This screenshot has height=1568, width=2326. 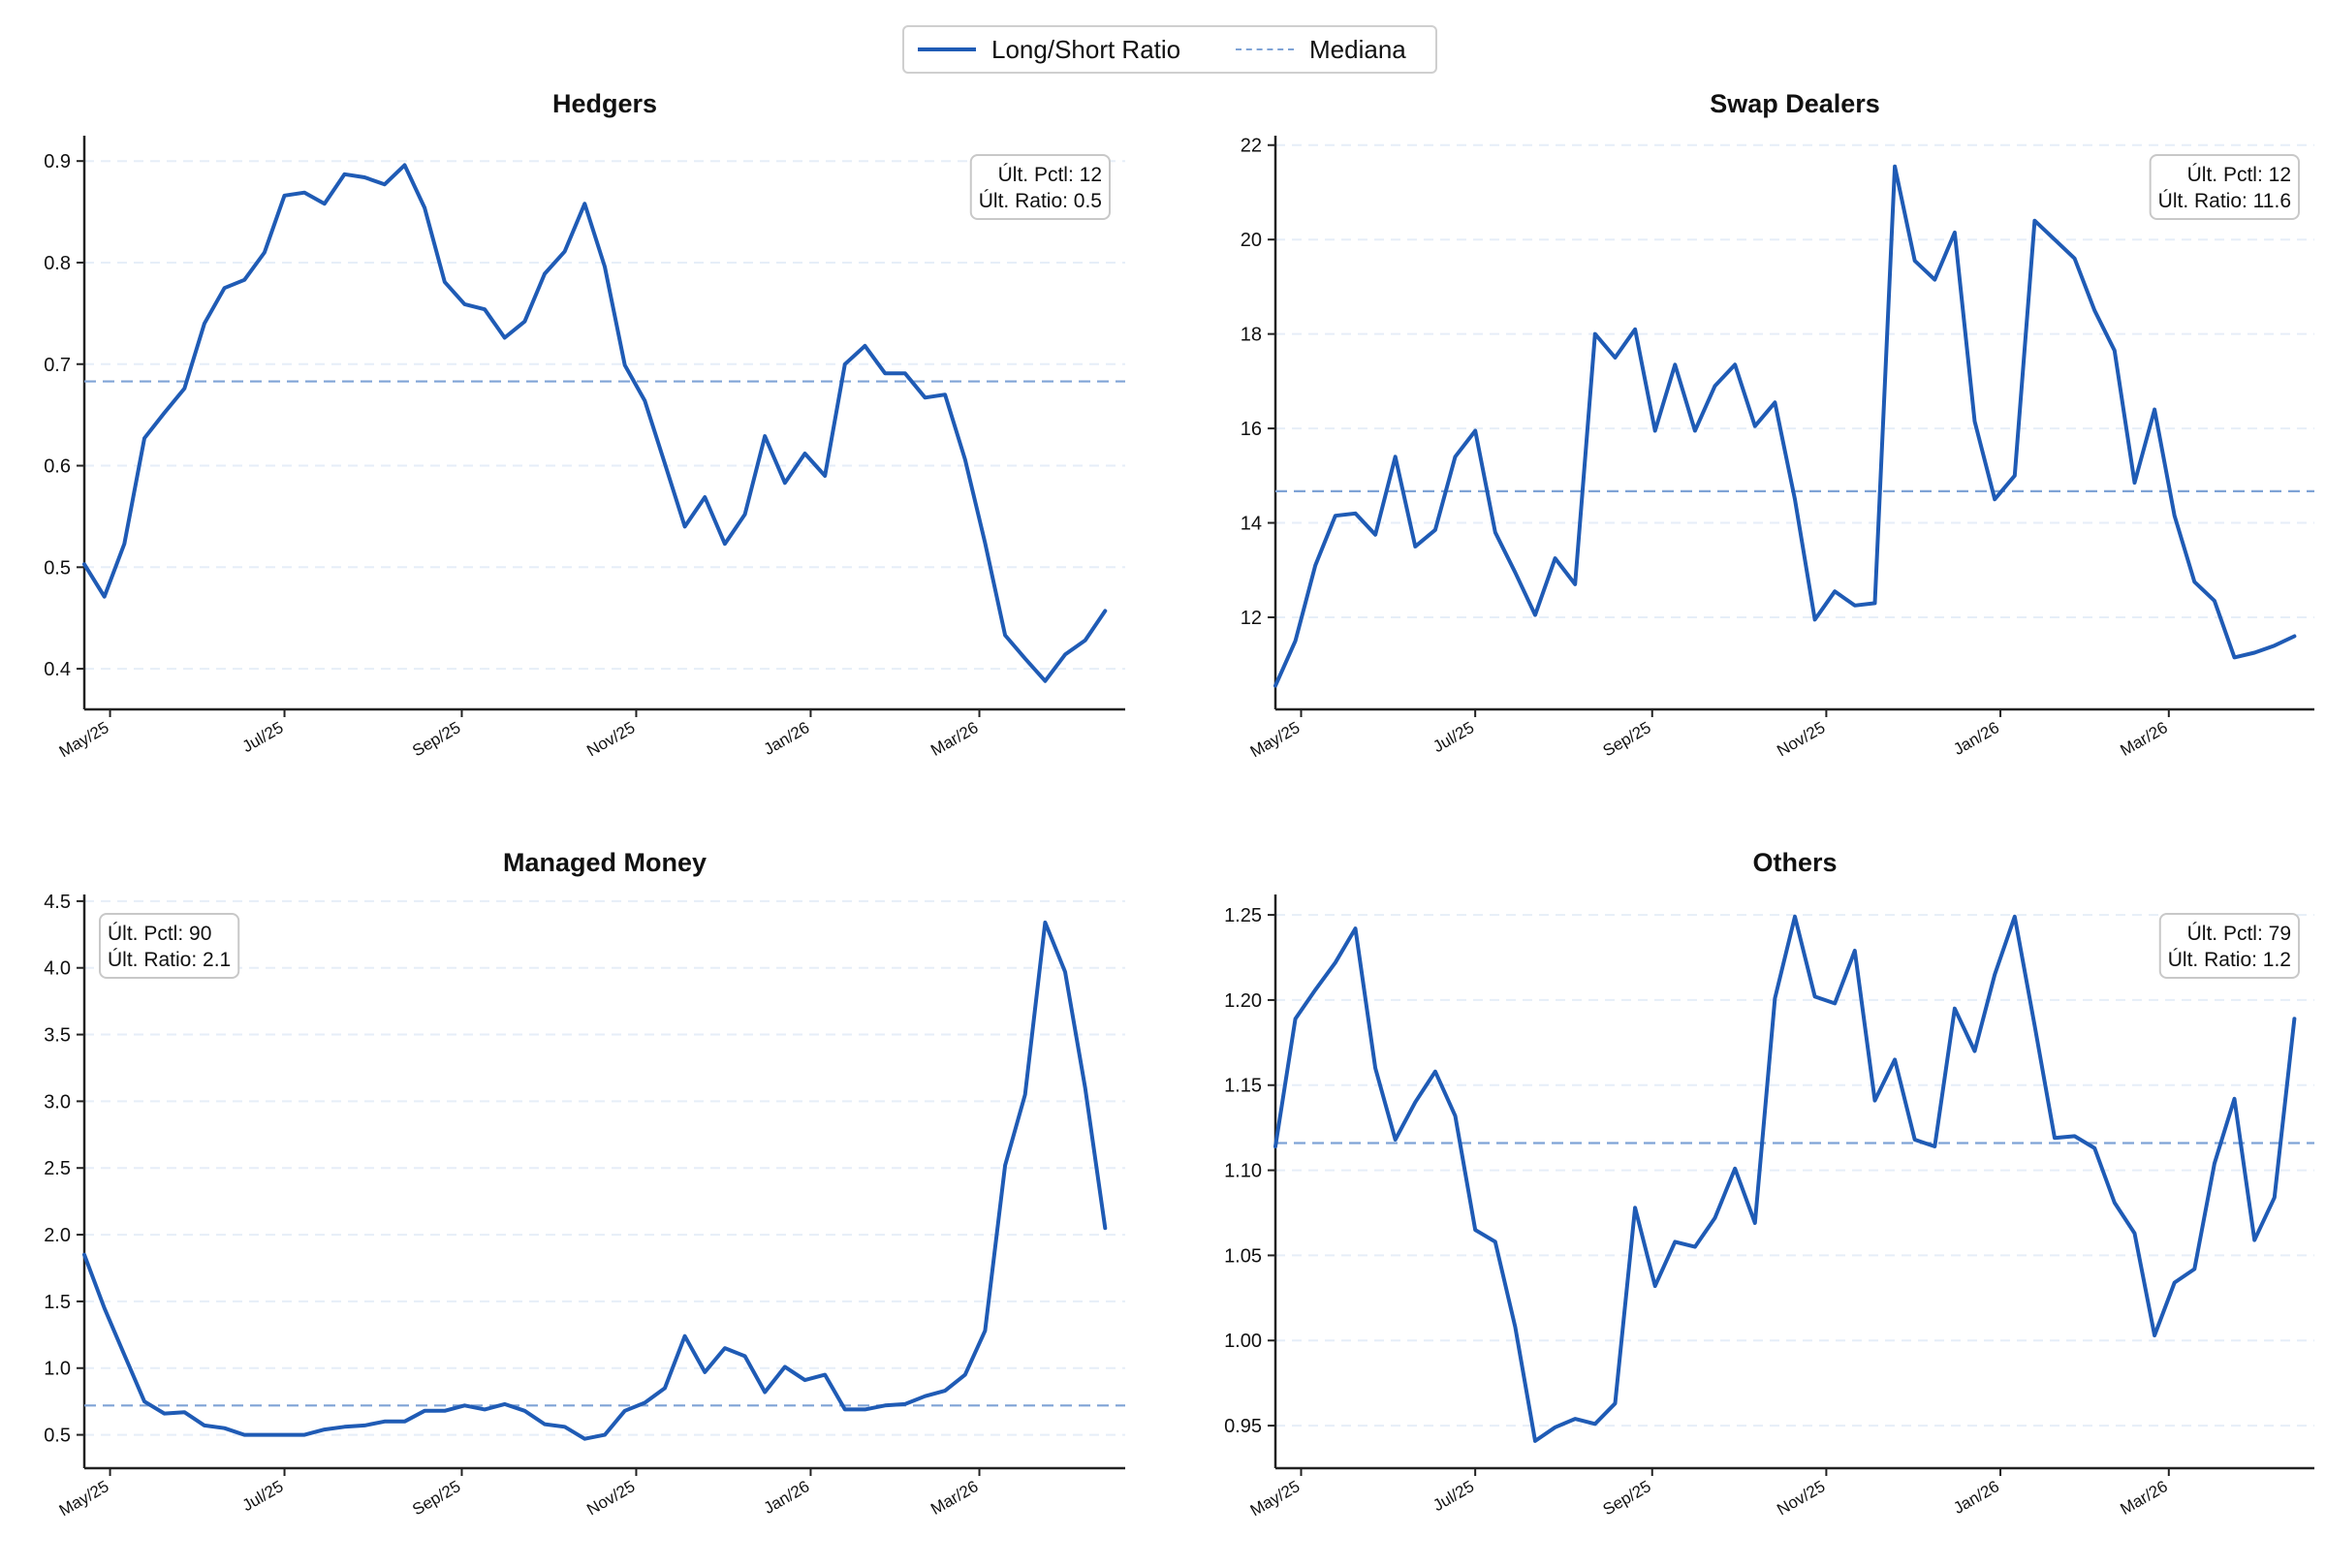 What do you see at coordinates (57, 366) in the screenshot?
I see `y-tick-label: 0.7` at bounding box center [57, 366].